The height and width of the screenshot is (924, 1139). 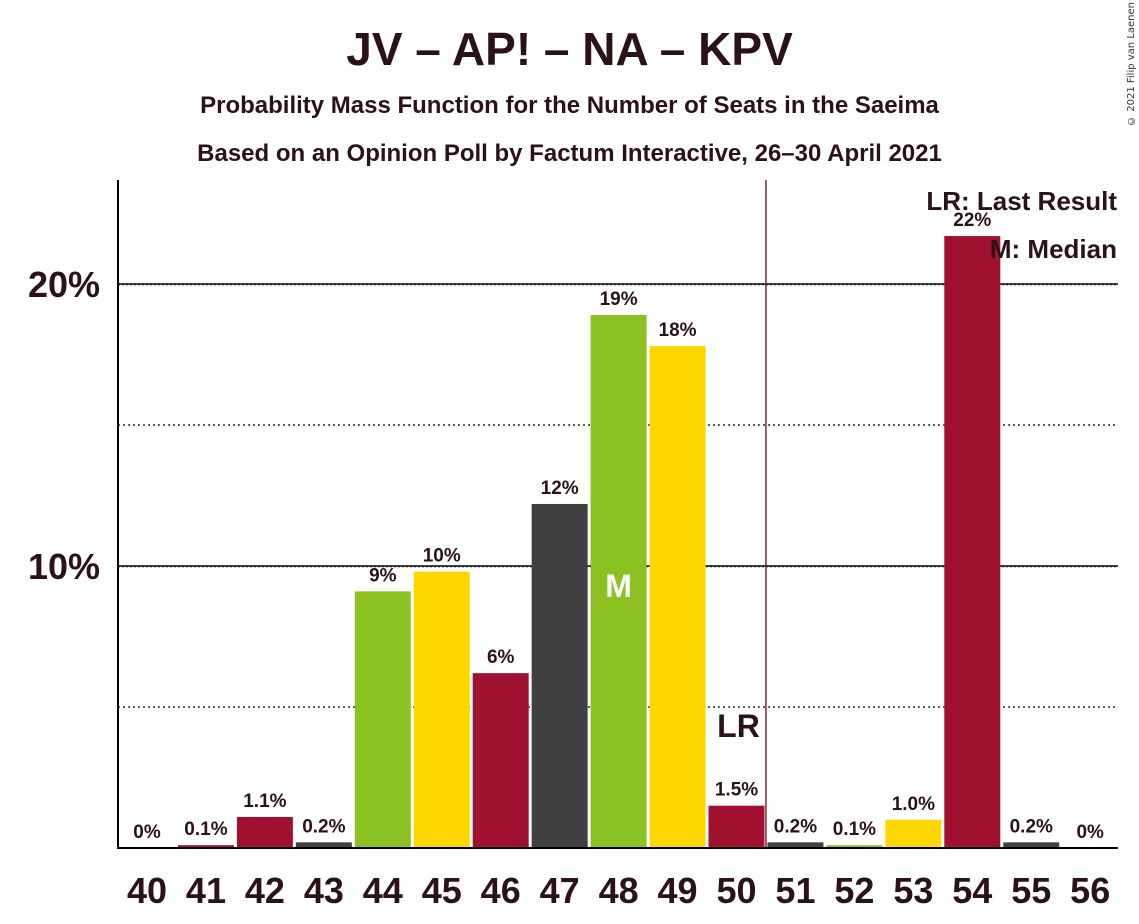 I want to click on x-tick-label: 50, so click(x=736, y=890).